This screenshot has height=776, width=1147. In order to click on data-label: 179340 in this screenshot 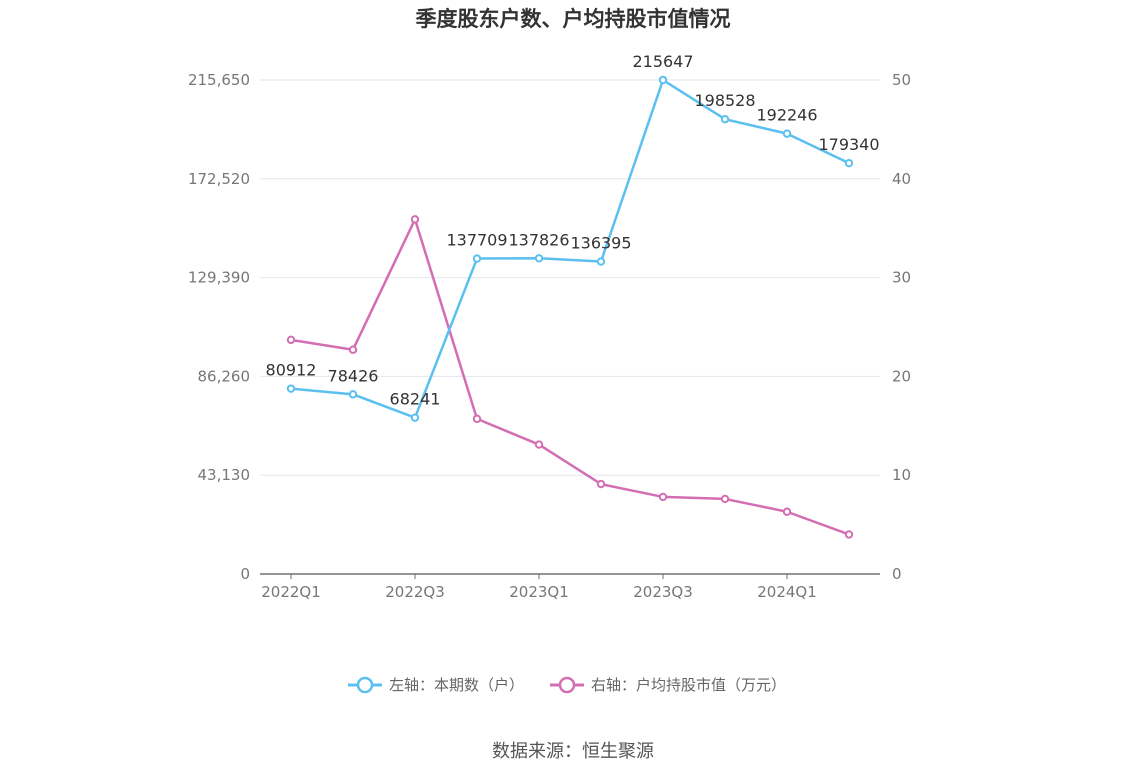, I will do `click(848, 144)`.